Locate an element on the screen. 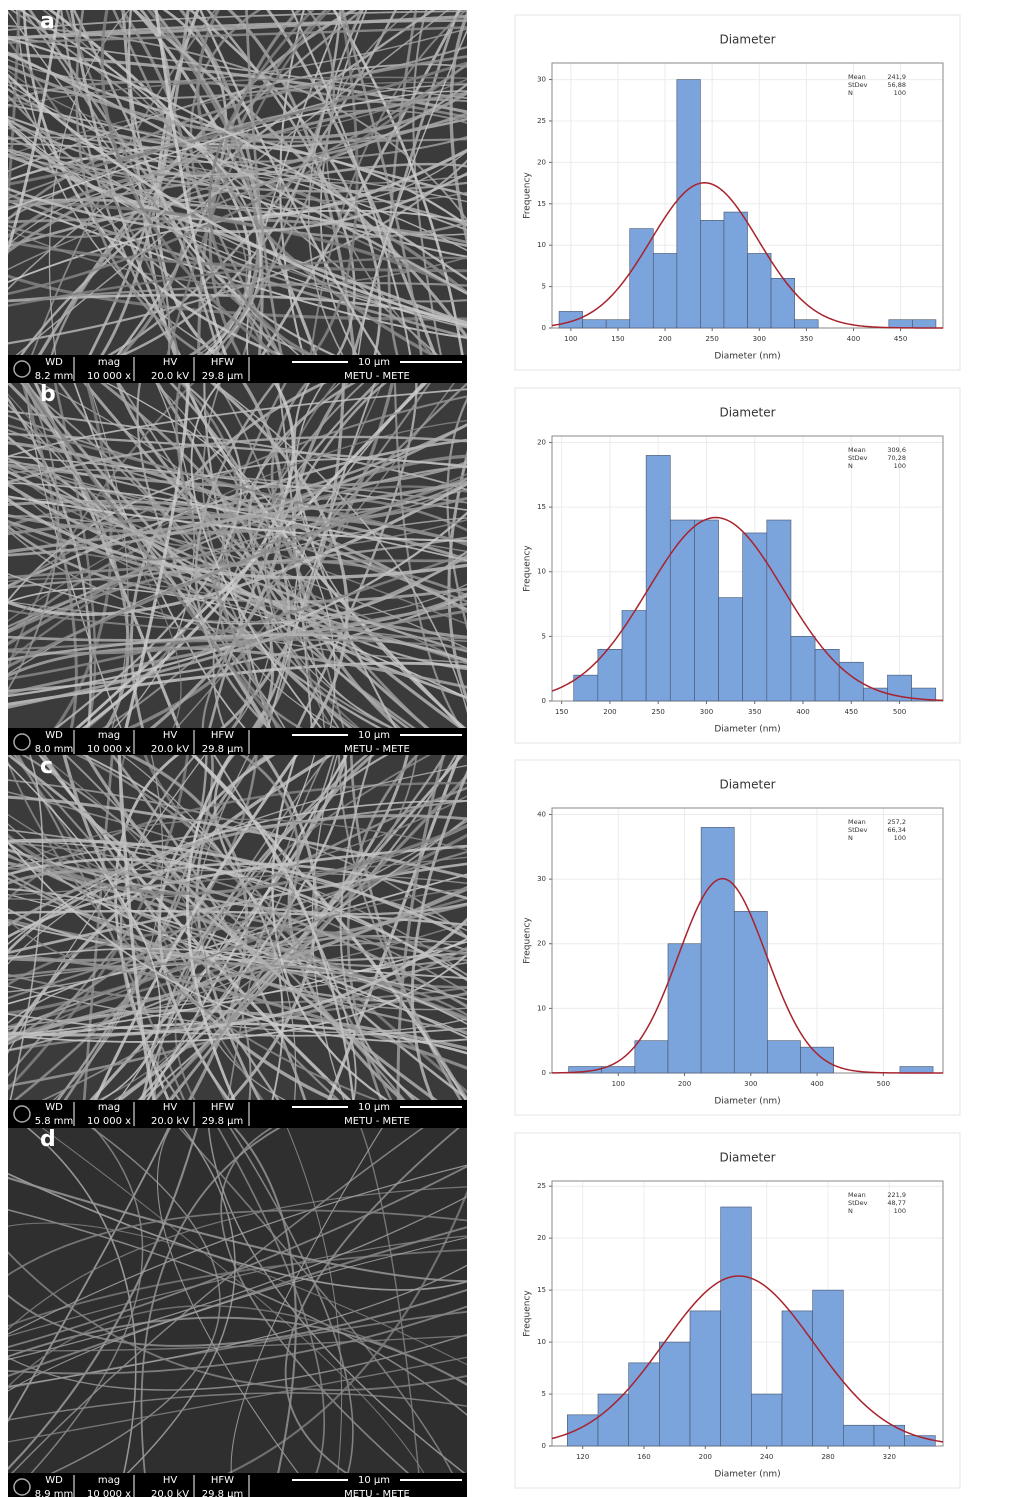 The image size is (1019, 1497). info-value: 20.0 kV is located at coordinates (170, 376).